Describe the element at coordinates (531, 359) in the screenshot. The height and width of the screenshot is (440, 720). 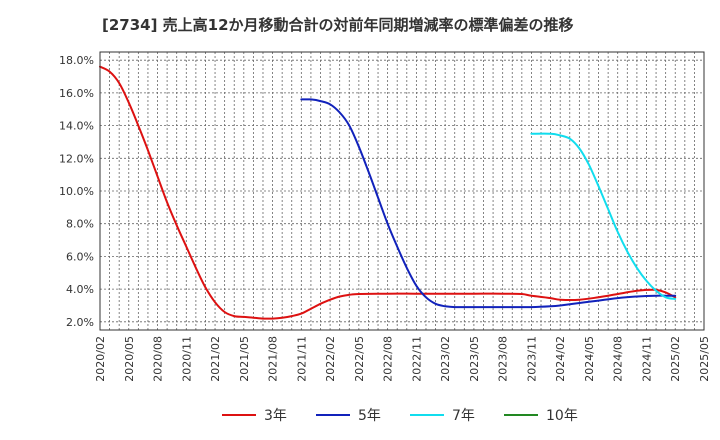
I see `x-tick-label: 2023/11` at that location.